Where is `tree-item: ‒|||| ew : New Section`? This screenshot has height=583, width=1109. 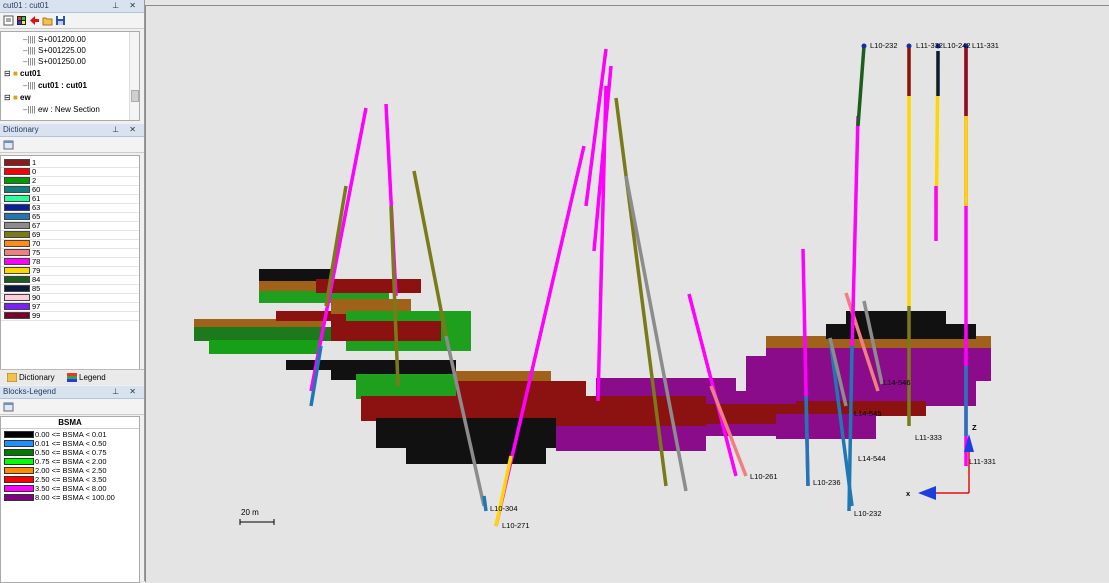 tree-item: ‒|||| ew : New Section is located at coordinates (61, 109).